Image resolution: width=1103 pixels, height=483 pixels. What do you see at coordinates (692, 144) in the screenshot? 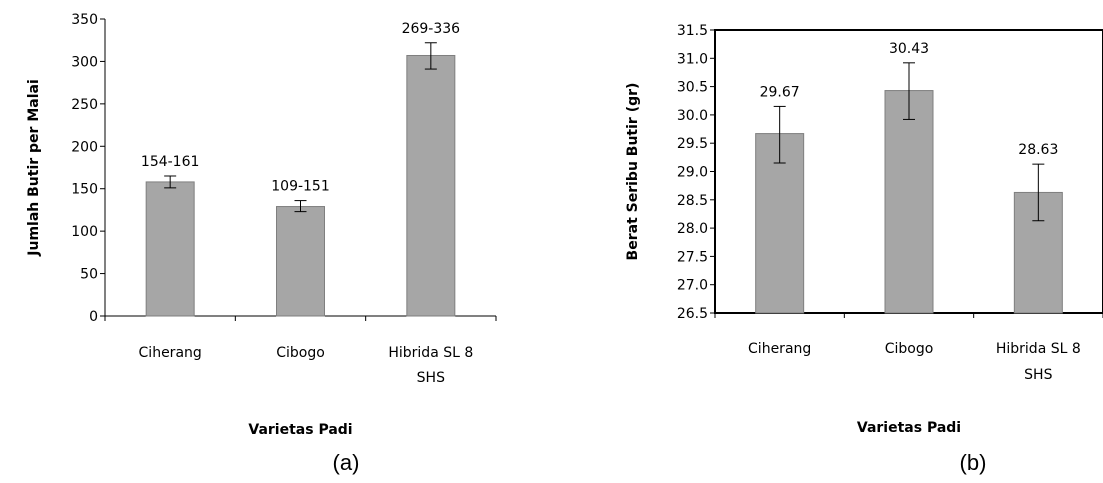
I see `chart-b-y-tick-label: 29.5` at bounding box center [692, 144].